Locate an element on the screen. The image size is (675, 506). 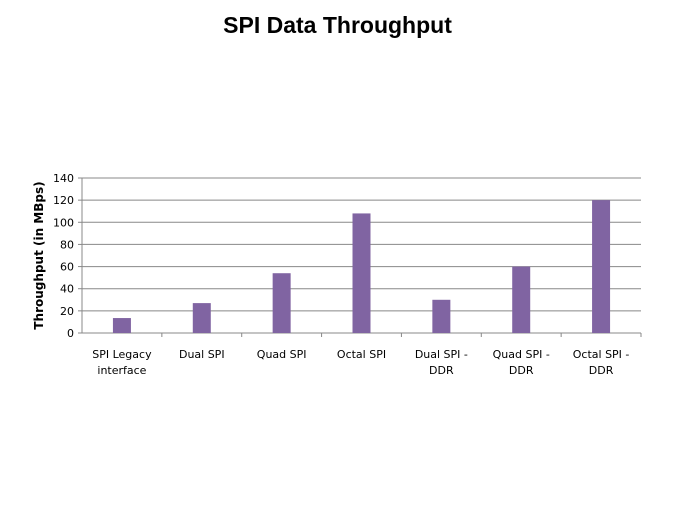
y-tick-label: 0 is located at coordinates (70, 333).